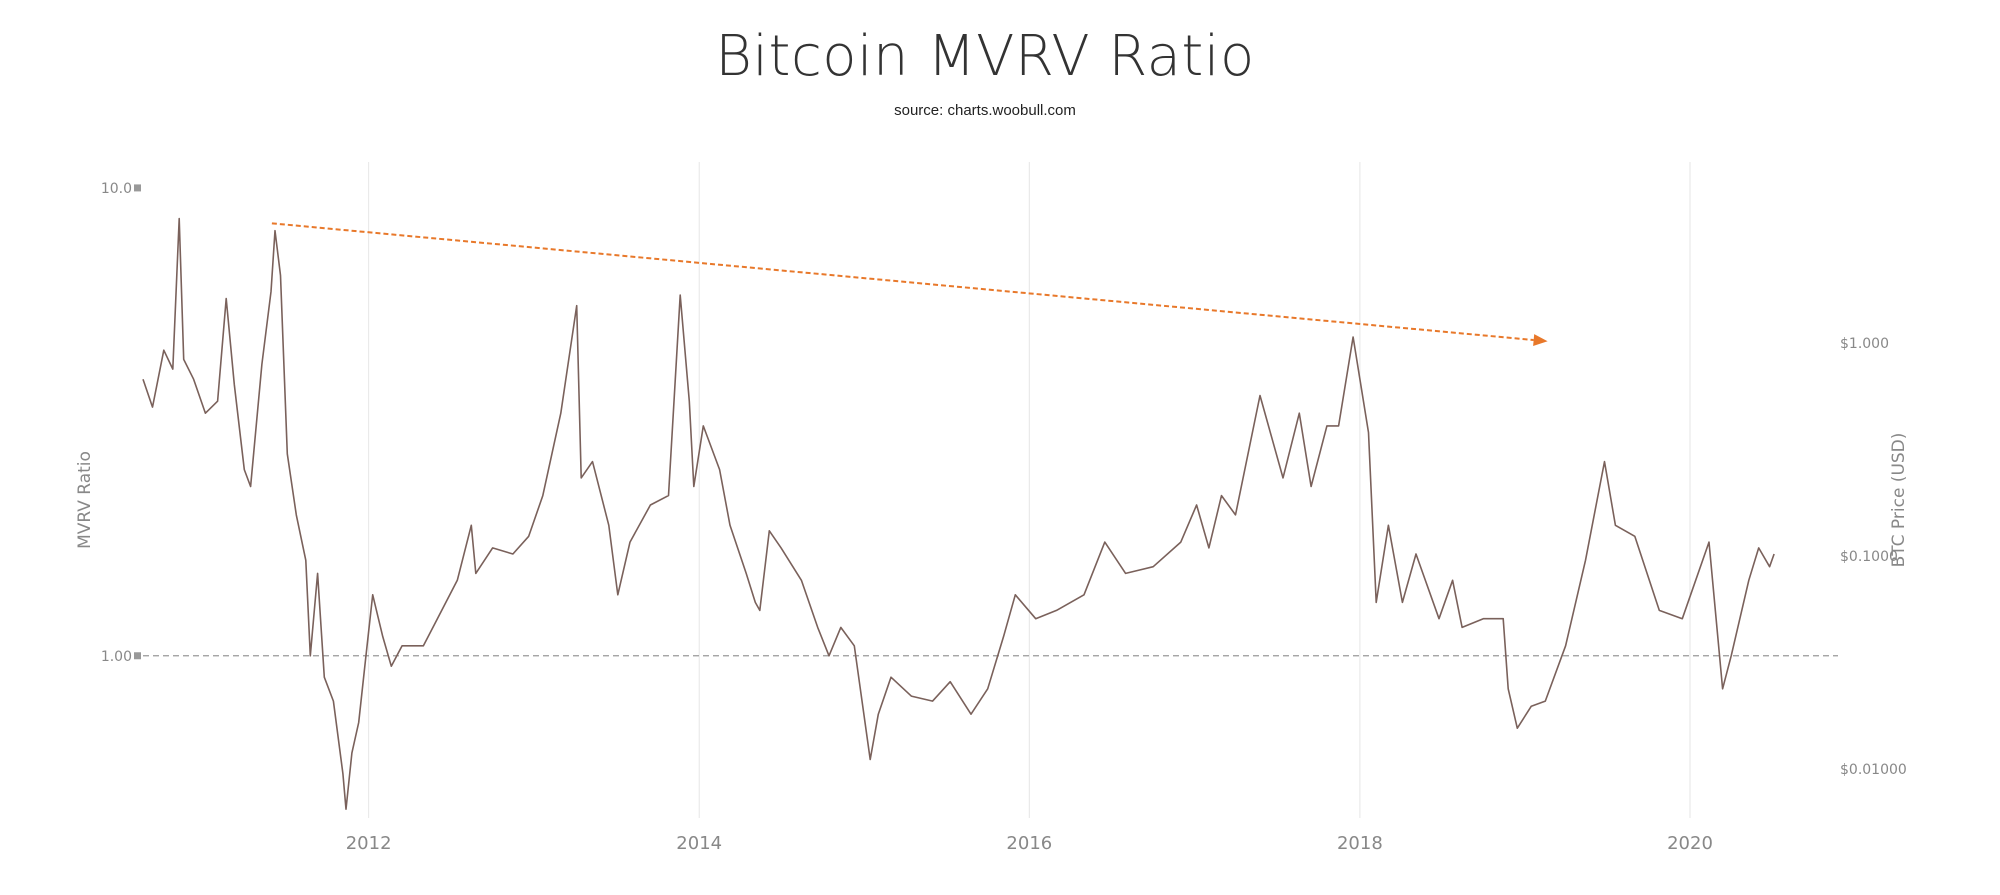 This screenshot has height=895, width=2000. I want to click on chart-subtitle: source: charts.woobull.com, so click(985, 110).